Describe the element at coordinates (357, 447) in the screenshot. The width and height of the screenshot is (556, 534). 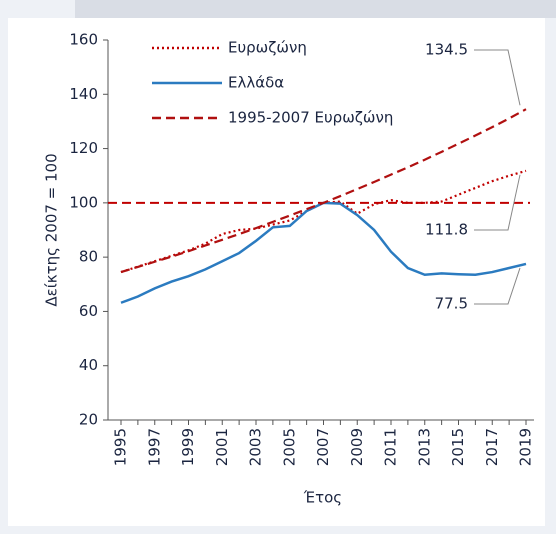
I see `x-tick-label: 2009` at that location.